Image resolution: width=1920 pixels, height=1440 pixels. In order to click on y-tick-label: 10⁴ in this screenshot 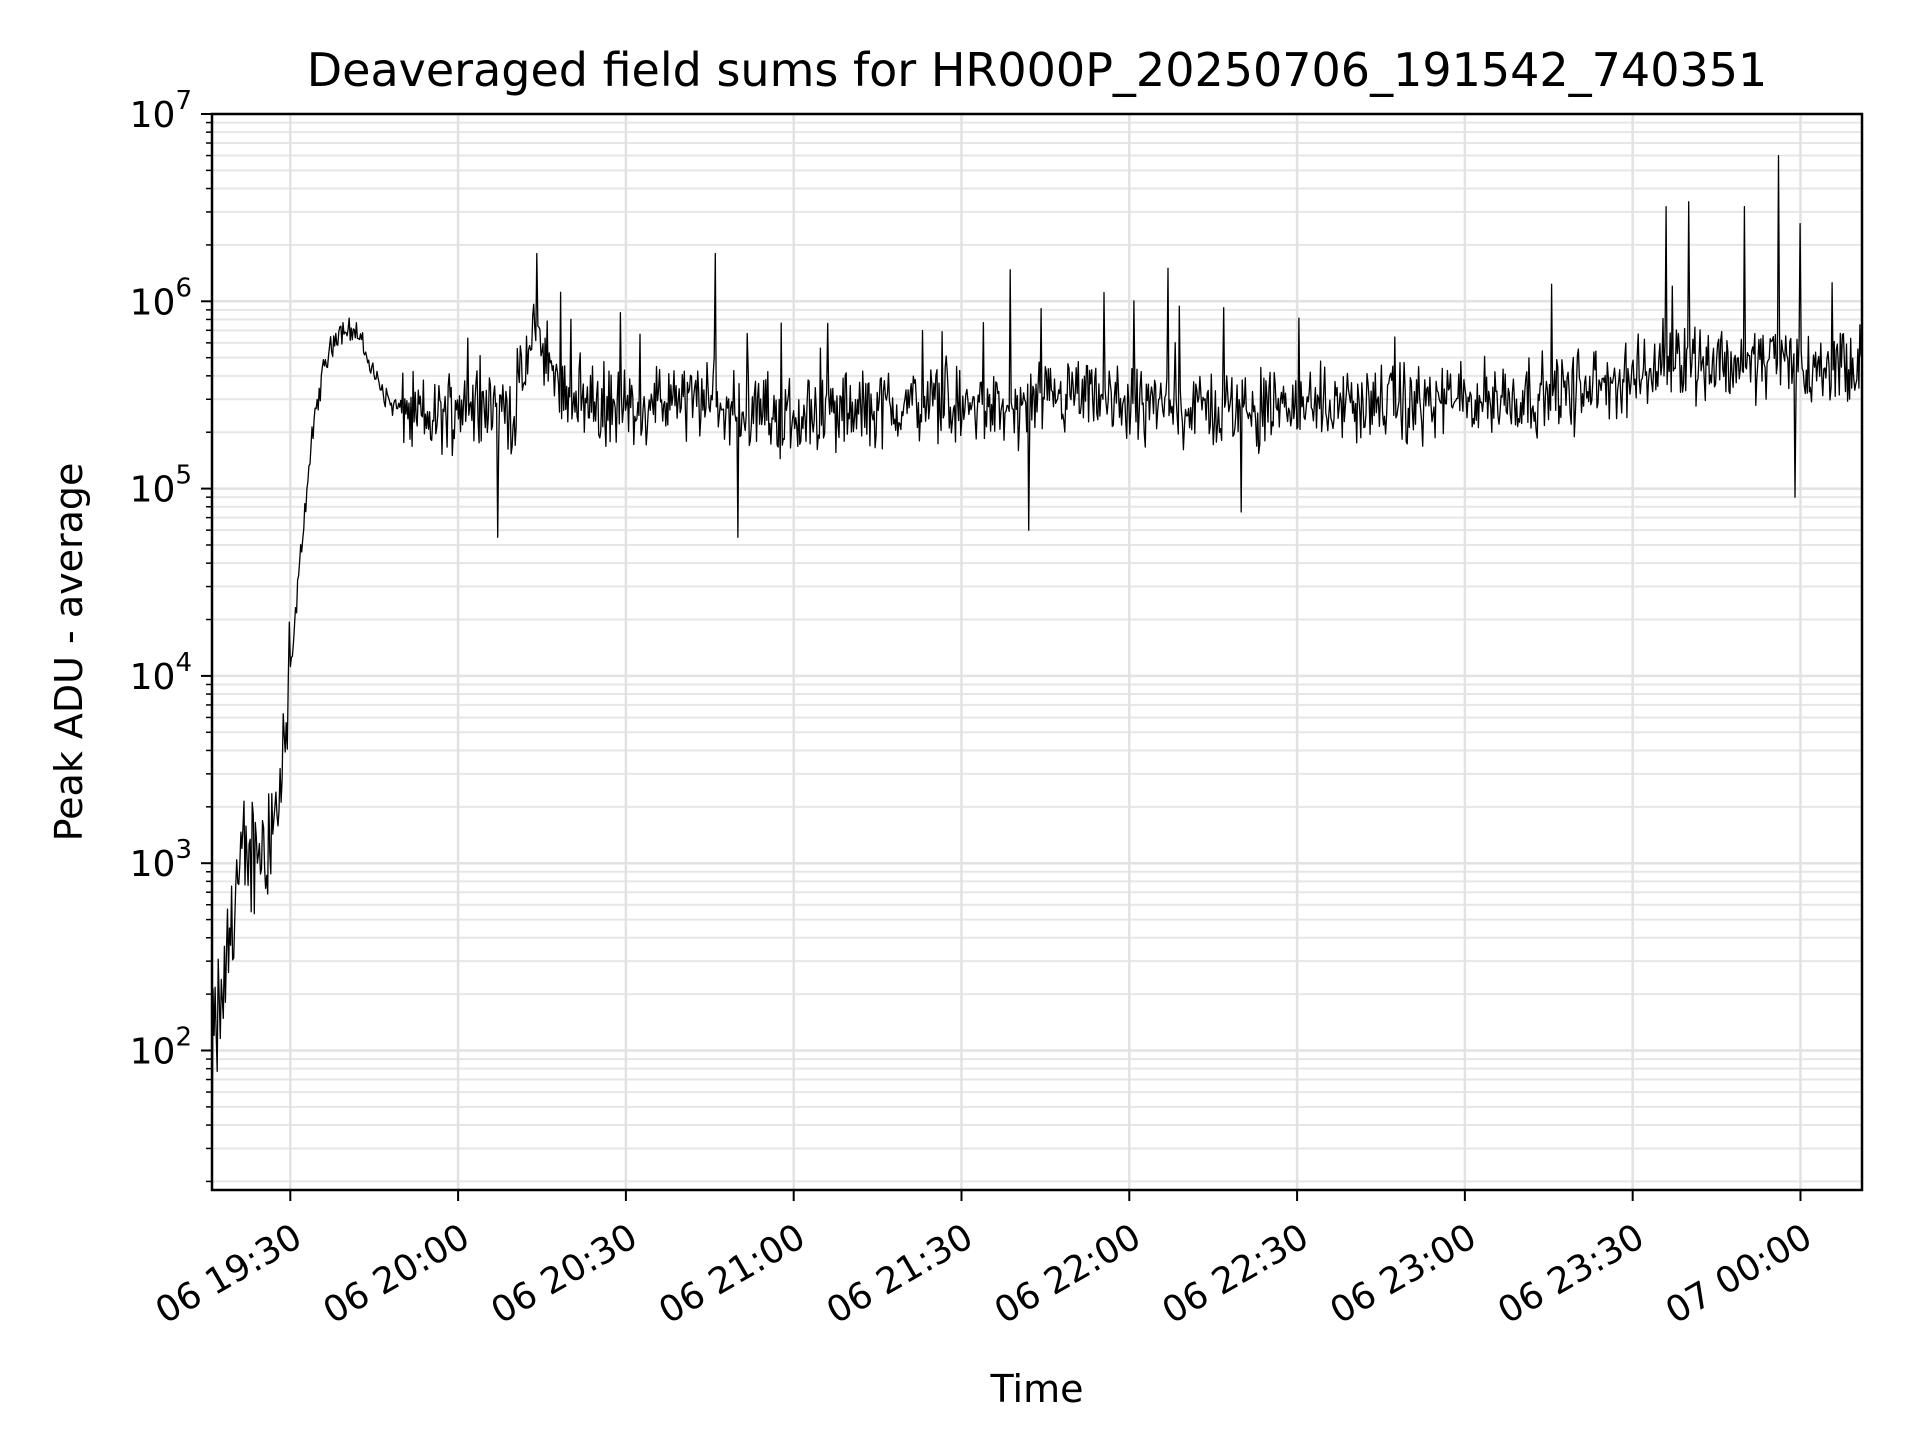, I will do `click(161, 673)`.